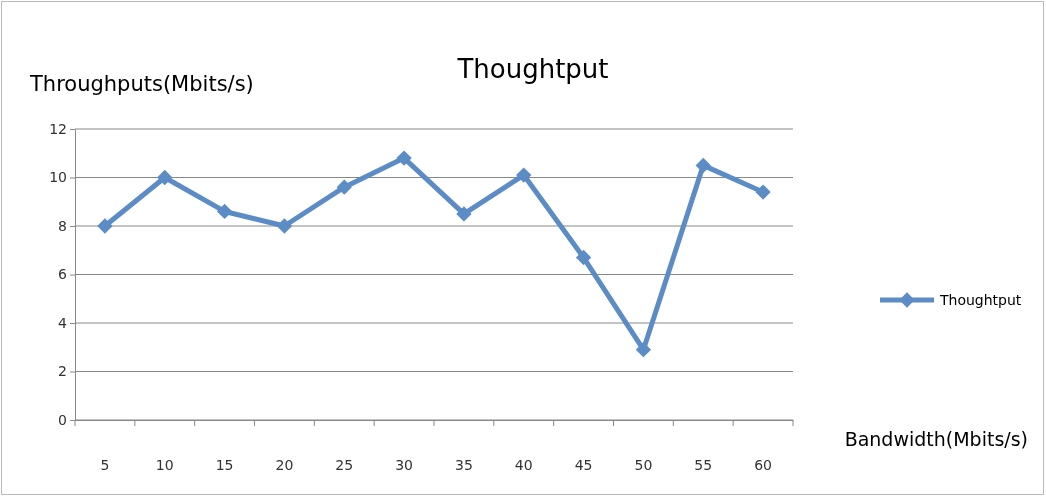 Image resolution: width=1046 pixels, height=497 pixels. What do you see at coordinates (583, 464) in the screenshot?
I see `x-tick-label: 45` at bounding box center [583, 464].